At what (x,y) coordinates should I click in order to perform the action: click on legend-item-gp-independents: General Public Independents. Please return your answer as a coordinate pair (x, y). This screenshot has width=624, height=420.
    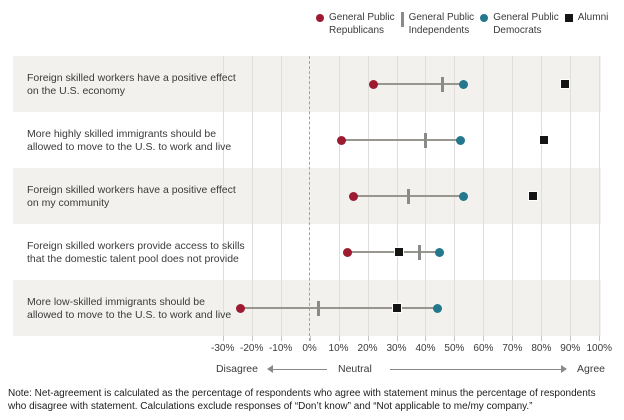
    Looking at the image, I should click on (437, 24).